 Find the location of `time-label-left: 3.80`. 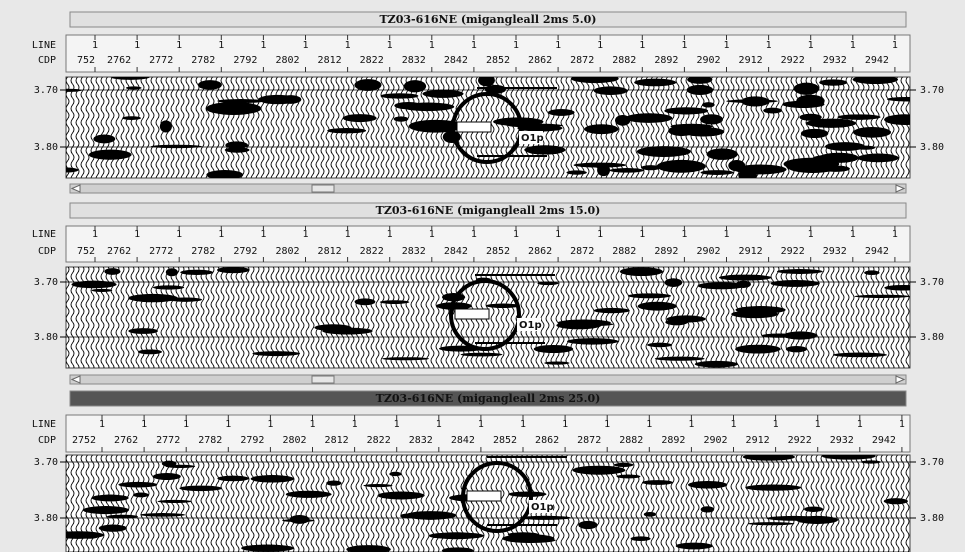

time-label-left: 3.80 is located at coordinates (46, 337).